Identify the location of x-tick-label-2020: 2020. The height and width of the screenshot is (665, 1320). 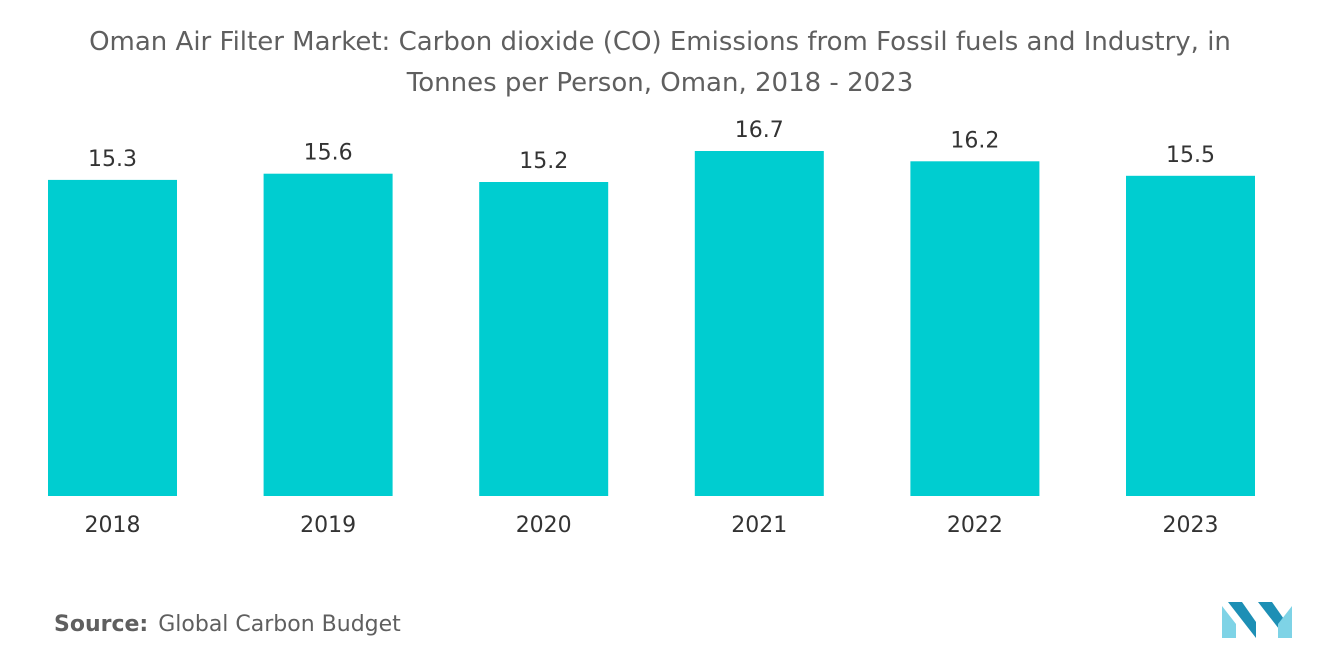
(544, 525).